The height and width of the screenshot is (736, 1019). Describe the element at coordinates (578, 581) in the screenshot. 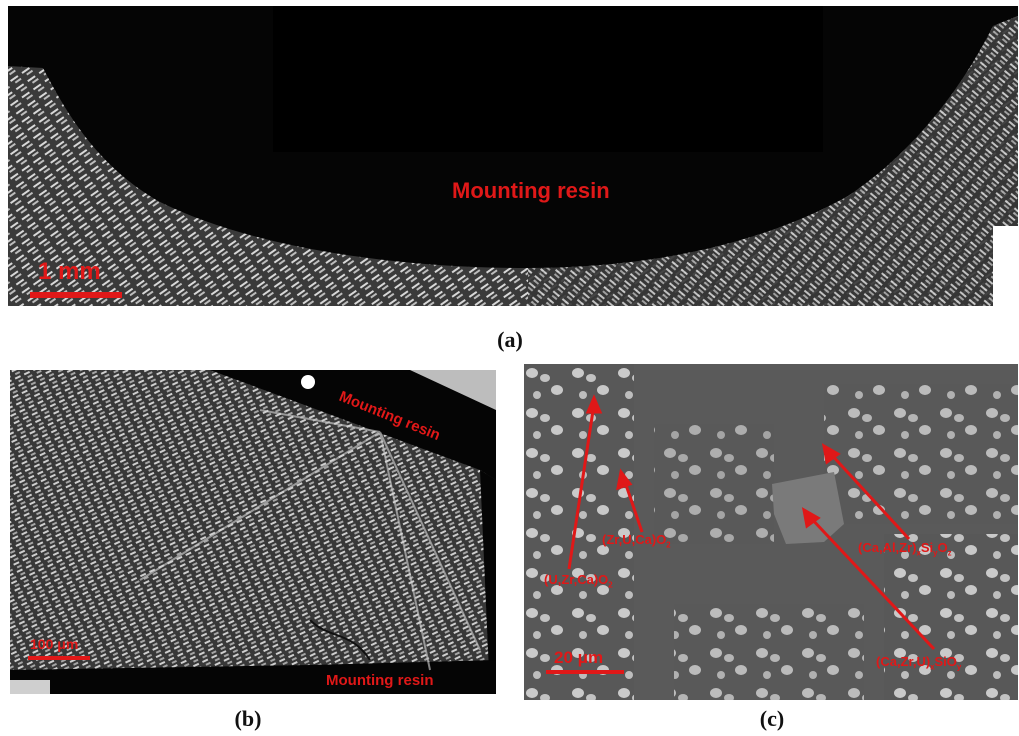

I see `phase-label-u-zr-ca: (U,Zr,Ca)O2` at that location.